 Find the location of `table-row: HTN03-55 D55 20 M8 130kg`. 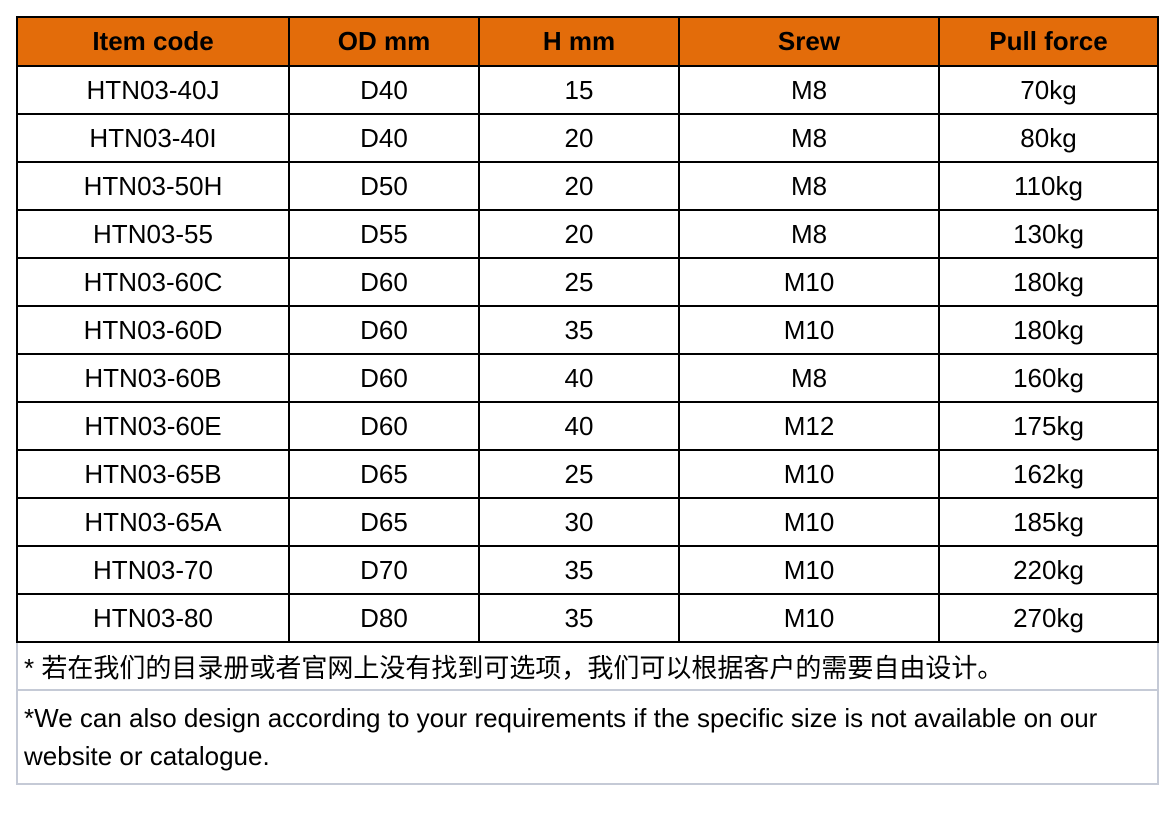

table-row: HTN03-55 D55 20 M8 130kg is located at coordinates (587, 234).